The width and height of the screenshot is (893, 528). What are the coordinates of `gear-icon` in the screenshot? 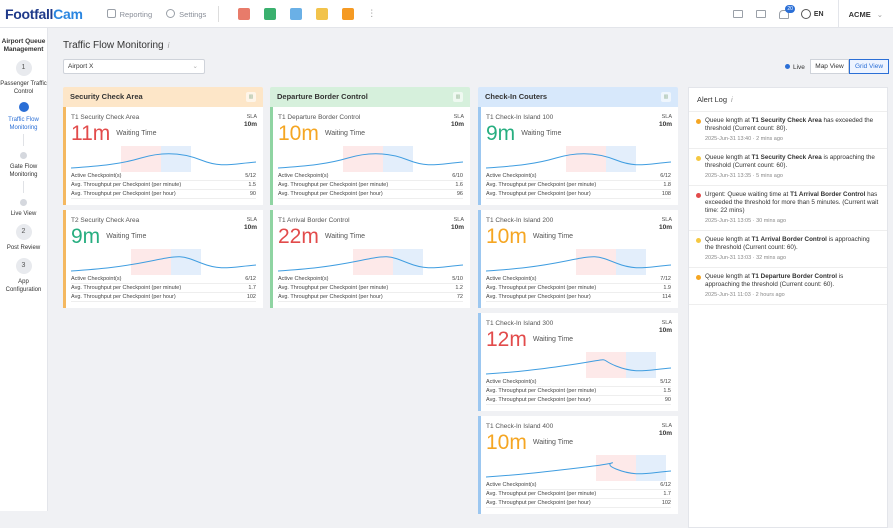 It's located at (171, 13).